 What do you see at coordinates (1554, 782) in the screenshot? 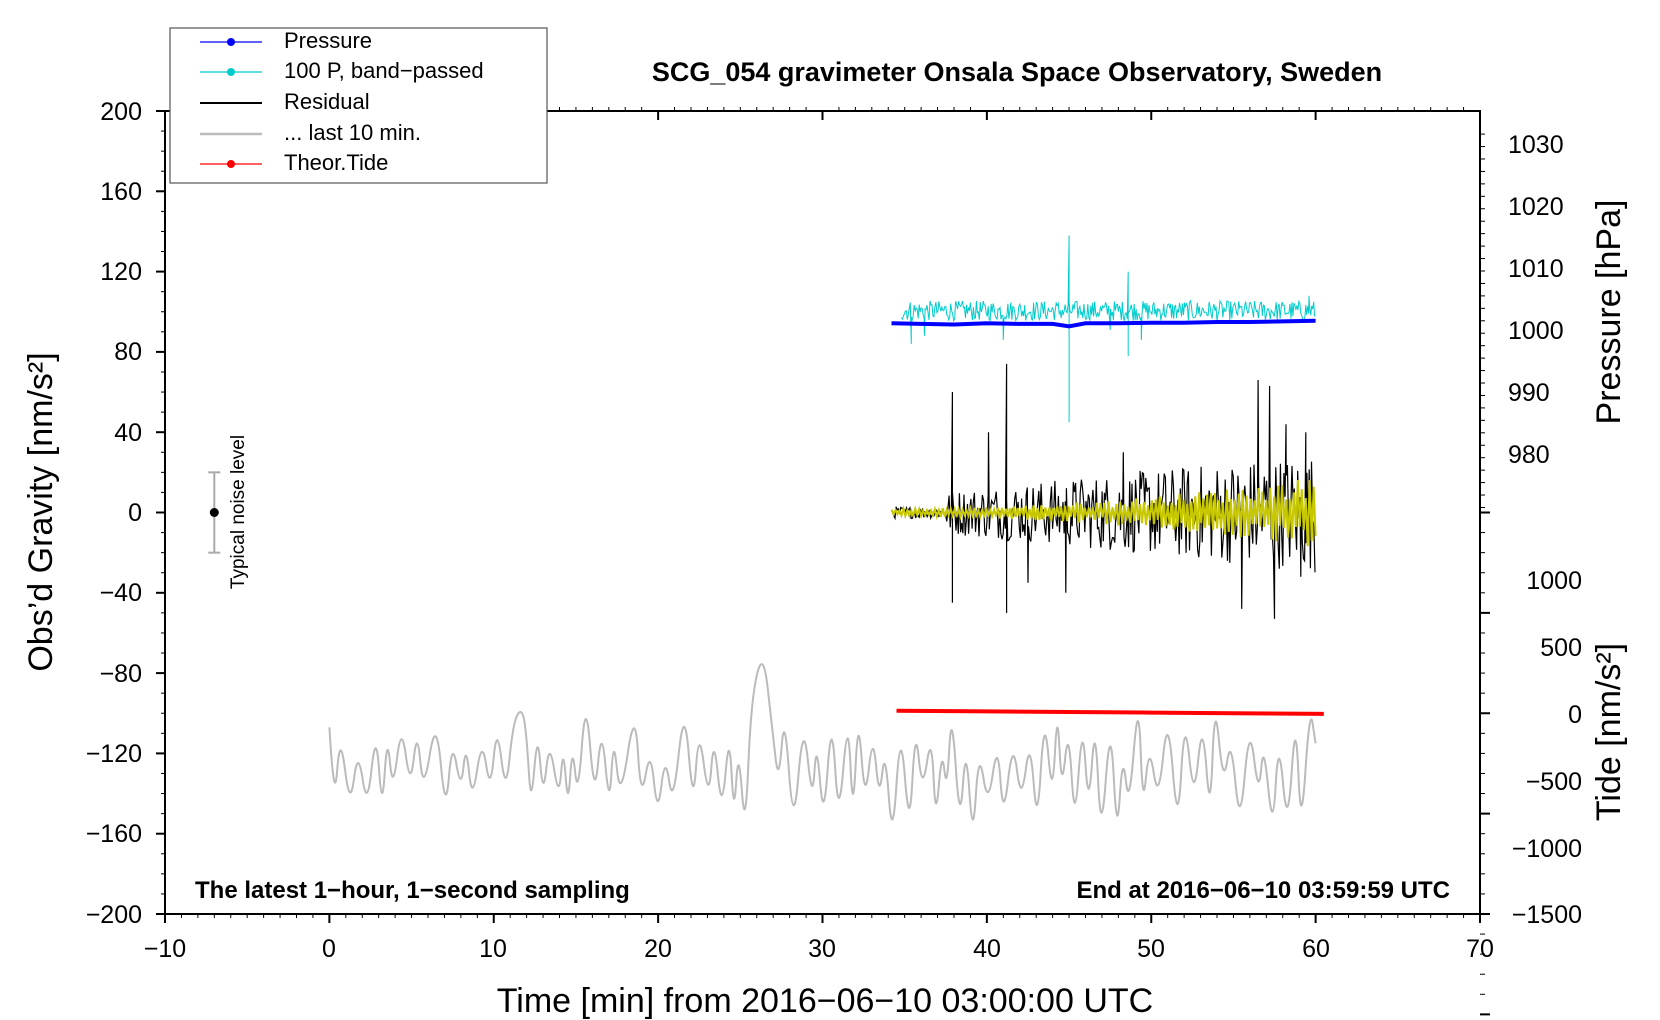
I see `tide-tick-label: −500` at bounding box center [1554, 782].